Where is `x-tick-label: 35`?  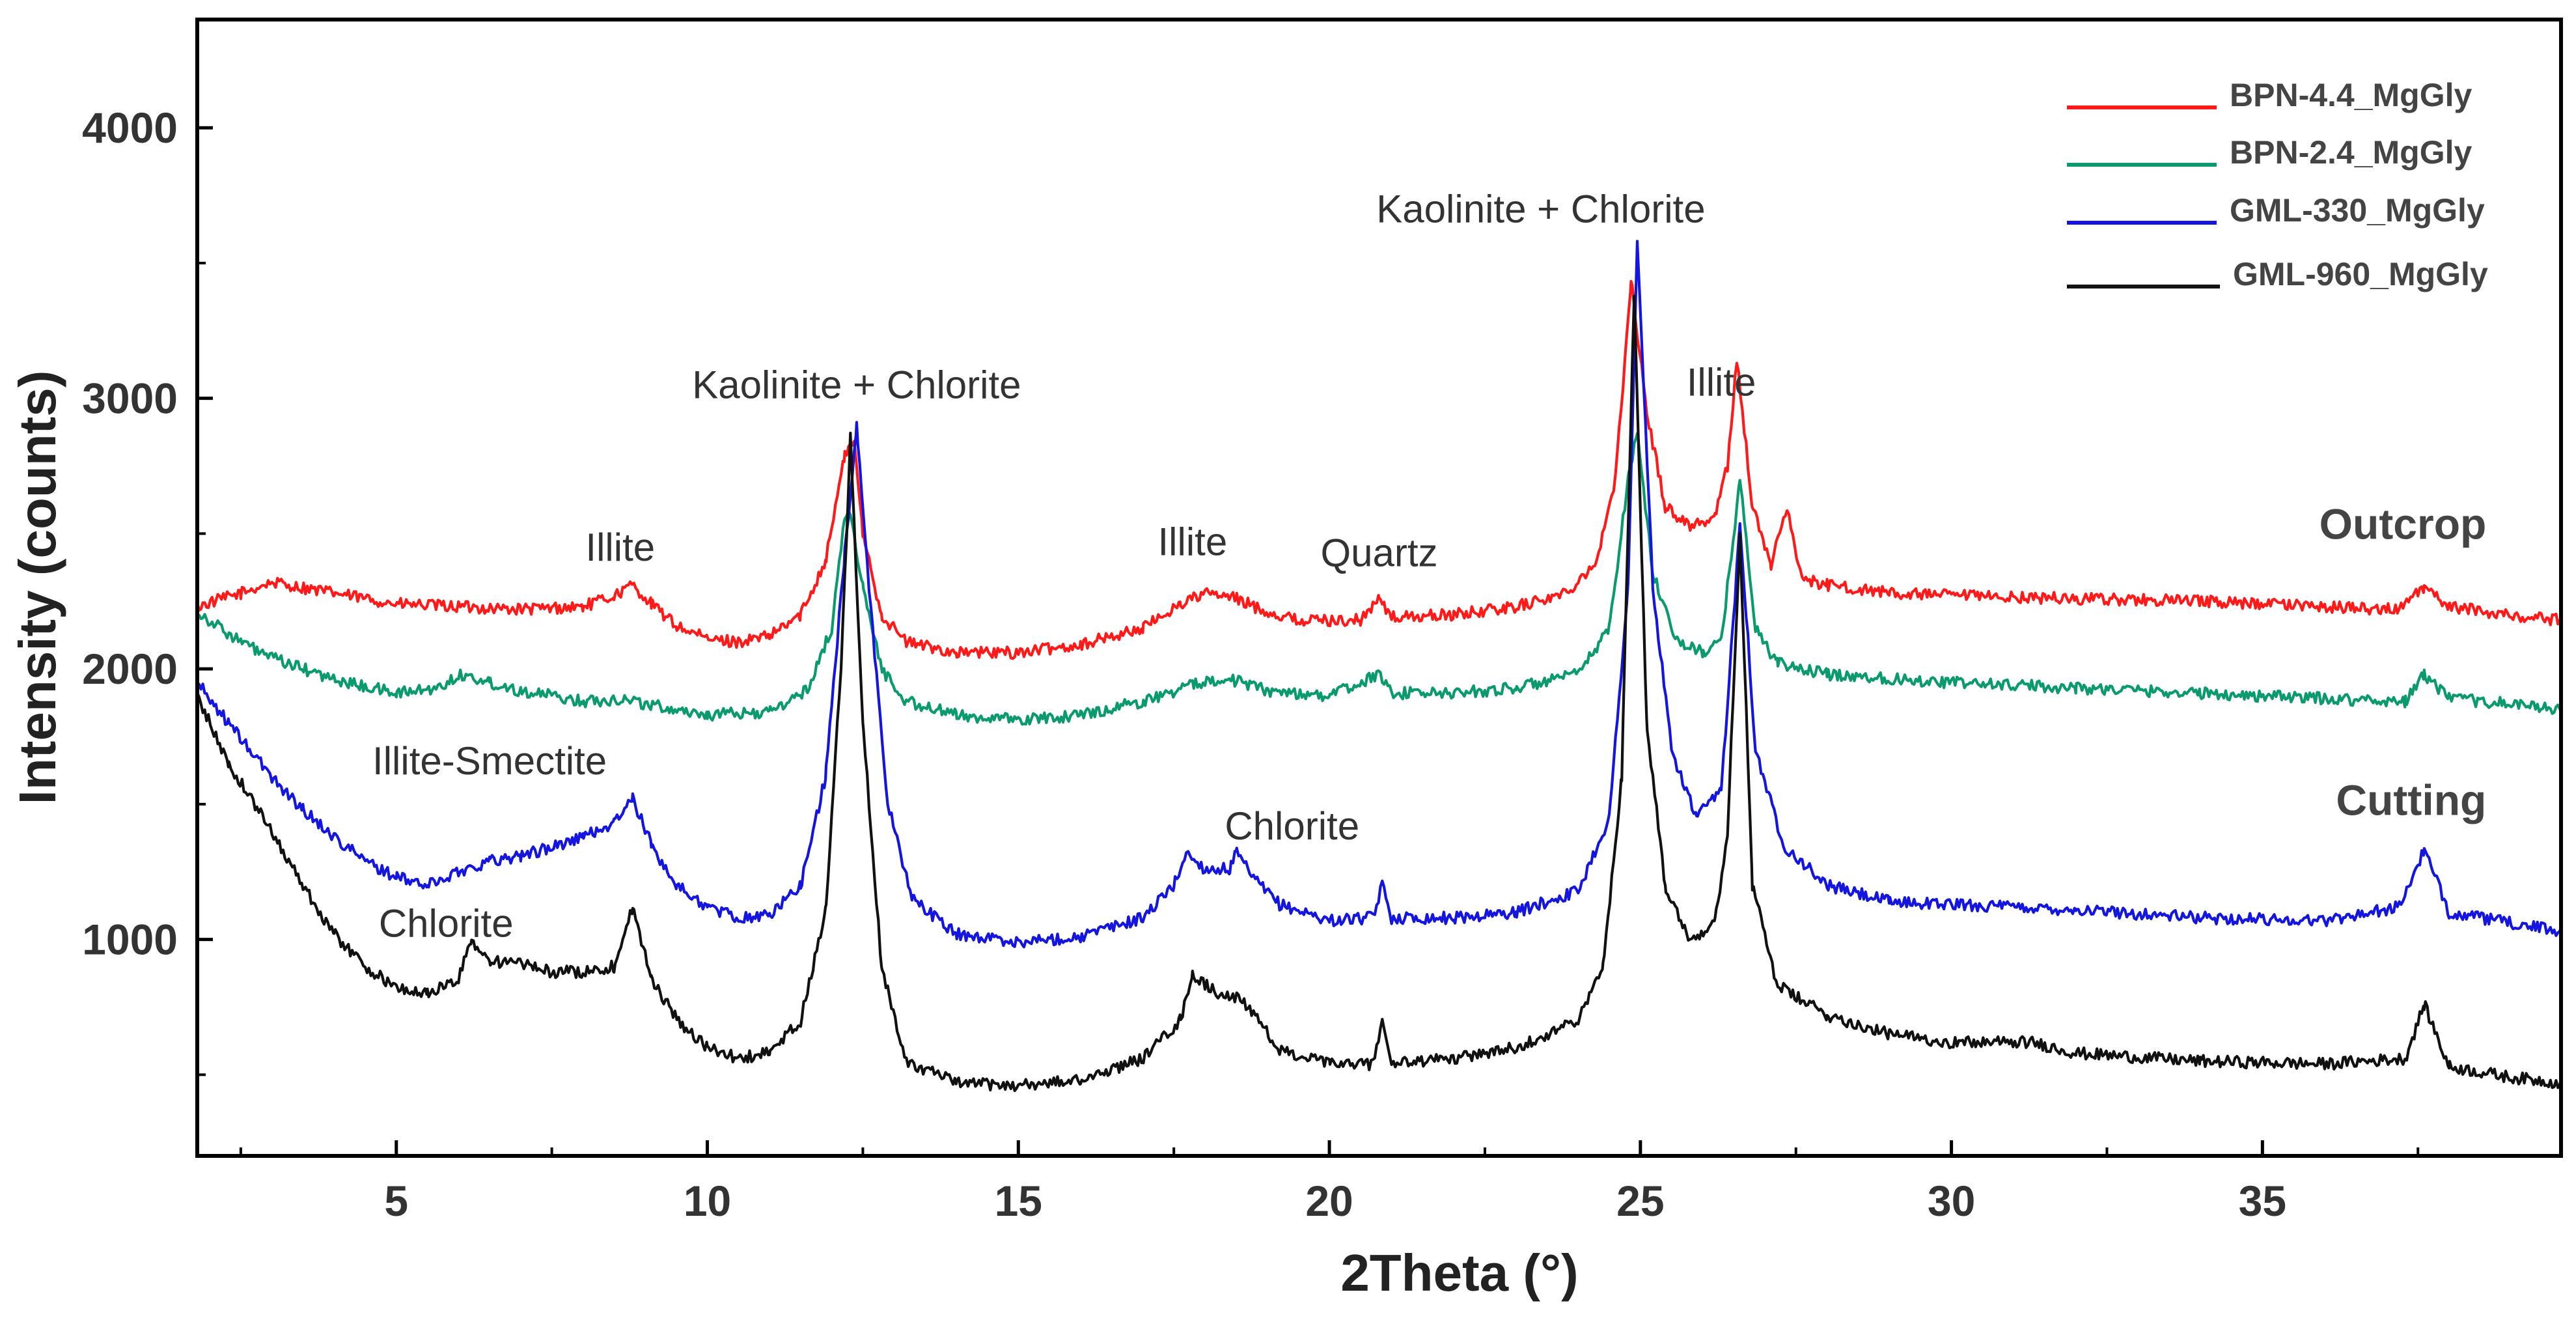
x-tick-label: 35 is located at coordinates (2262, 1201).